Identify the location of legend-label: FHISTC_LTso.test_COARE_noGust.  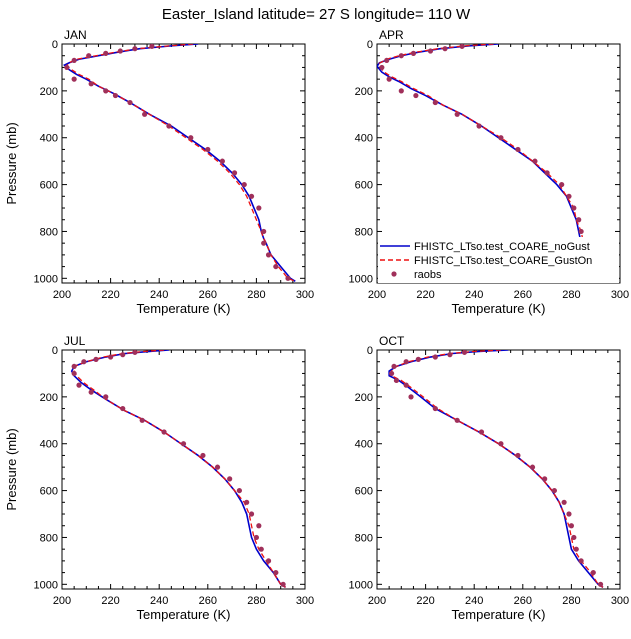
(502, 247).